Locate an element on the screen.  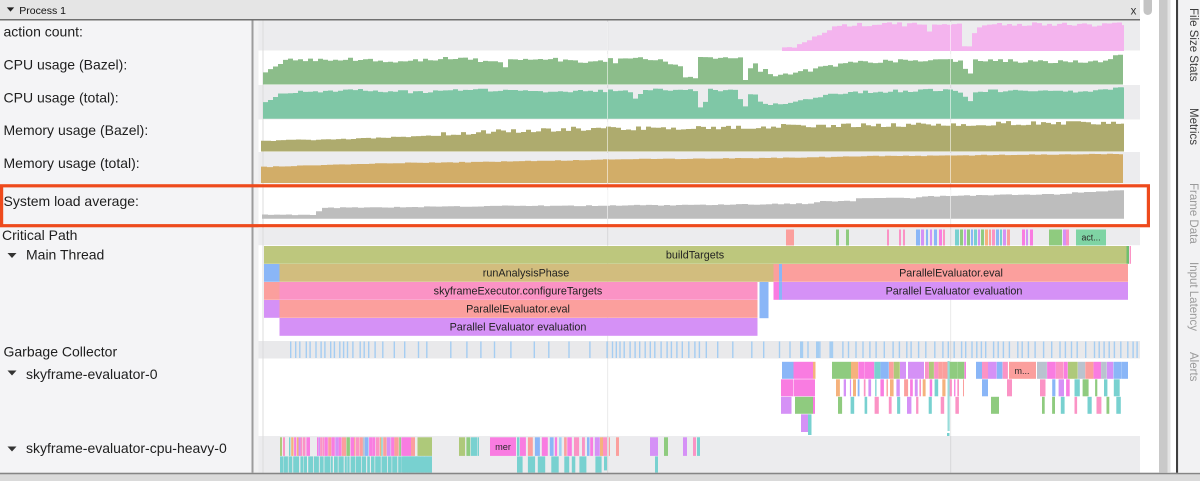
svg-text: Main Thread is located at coordinates (65, 255).